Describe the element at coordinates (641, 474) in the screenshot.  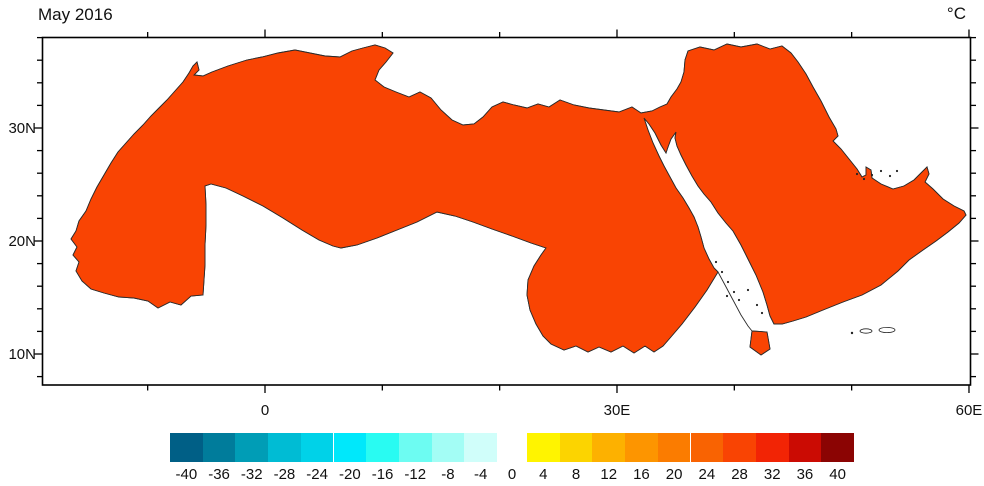
I see `colorbar-tick-label: 16` at that location.